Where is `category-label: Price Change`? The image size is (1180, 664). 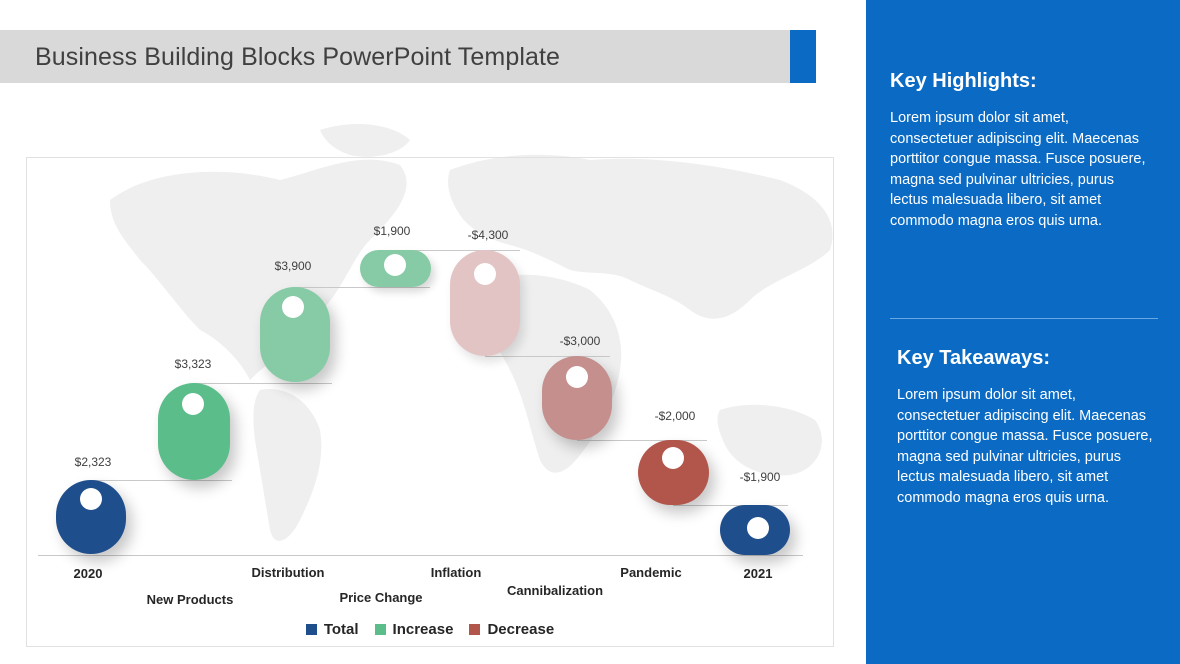
category-label: Price Change is located at coordinates (381, 597).